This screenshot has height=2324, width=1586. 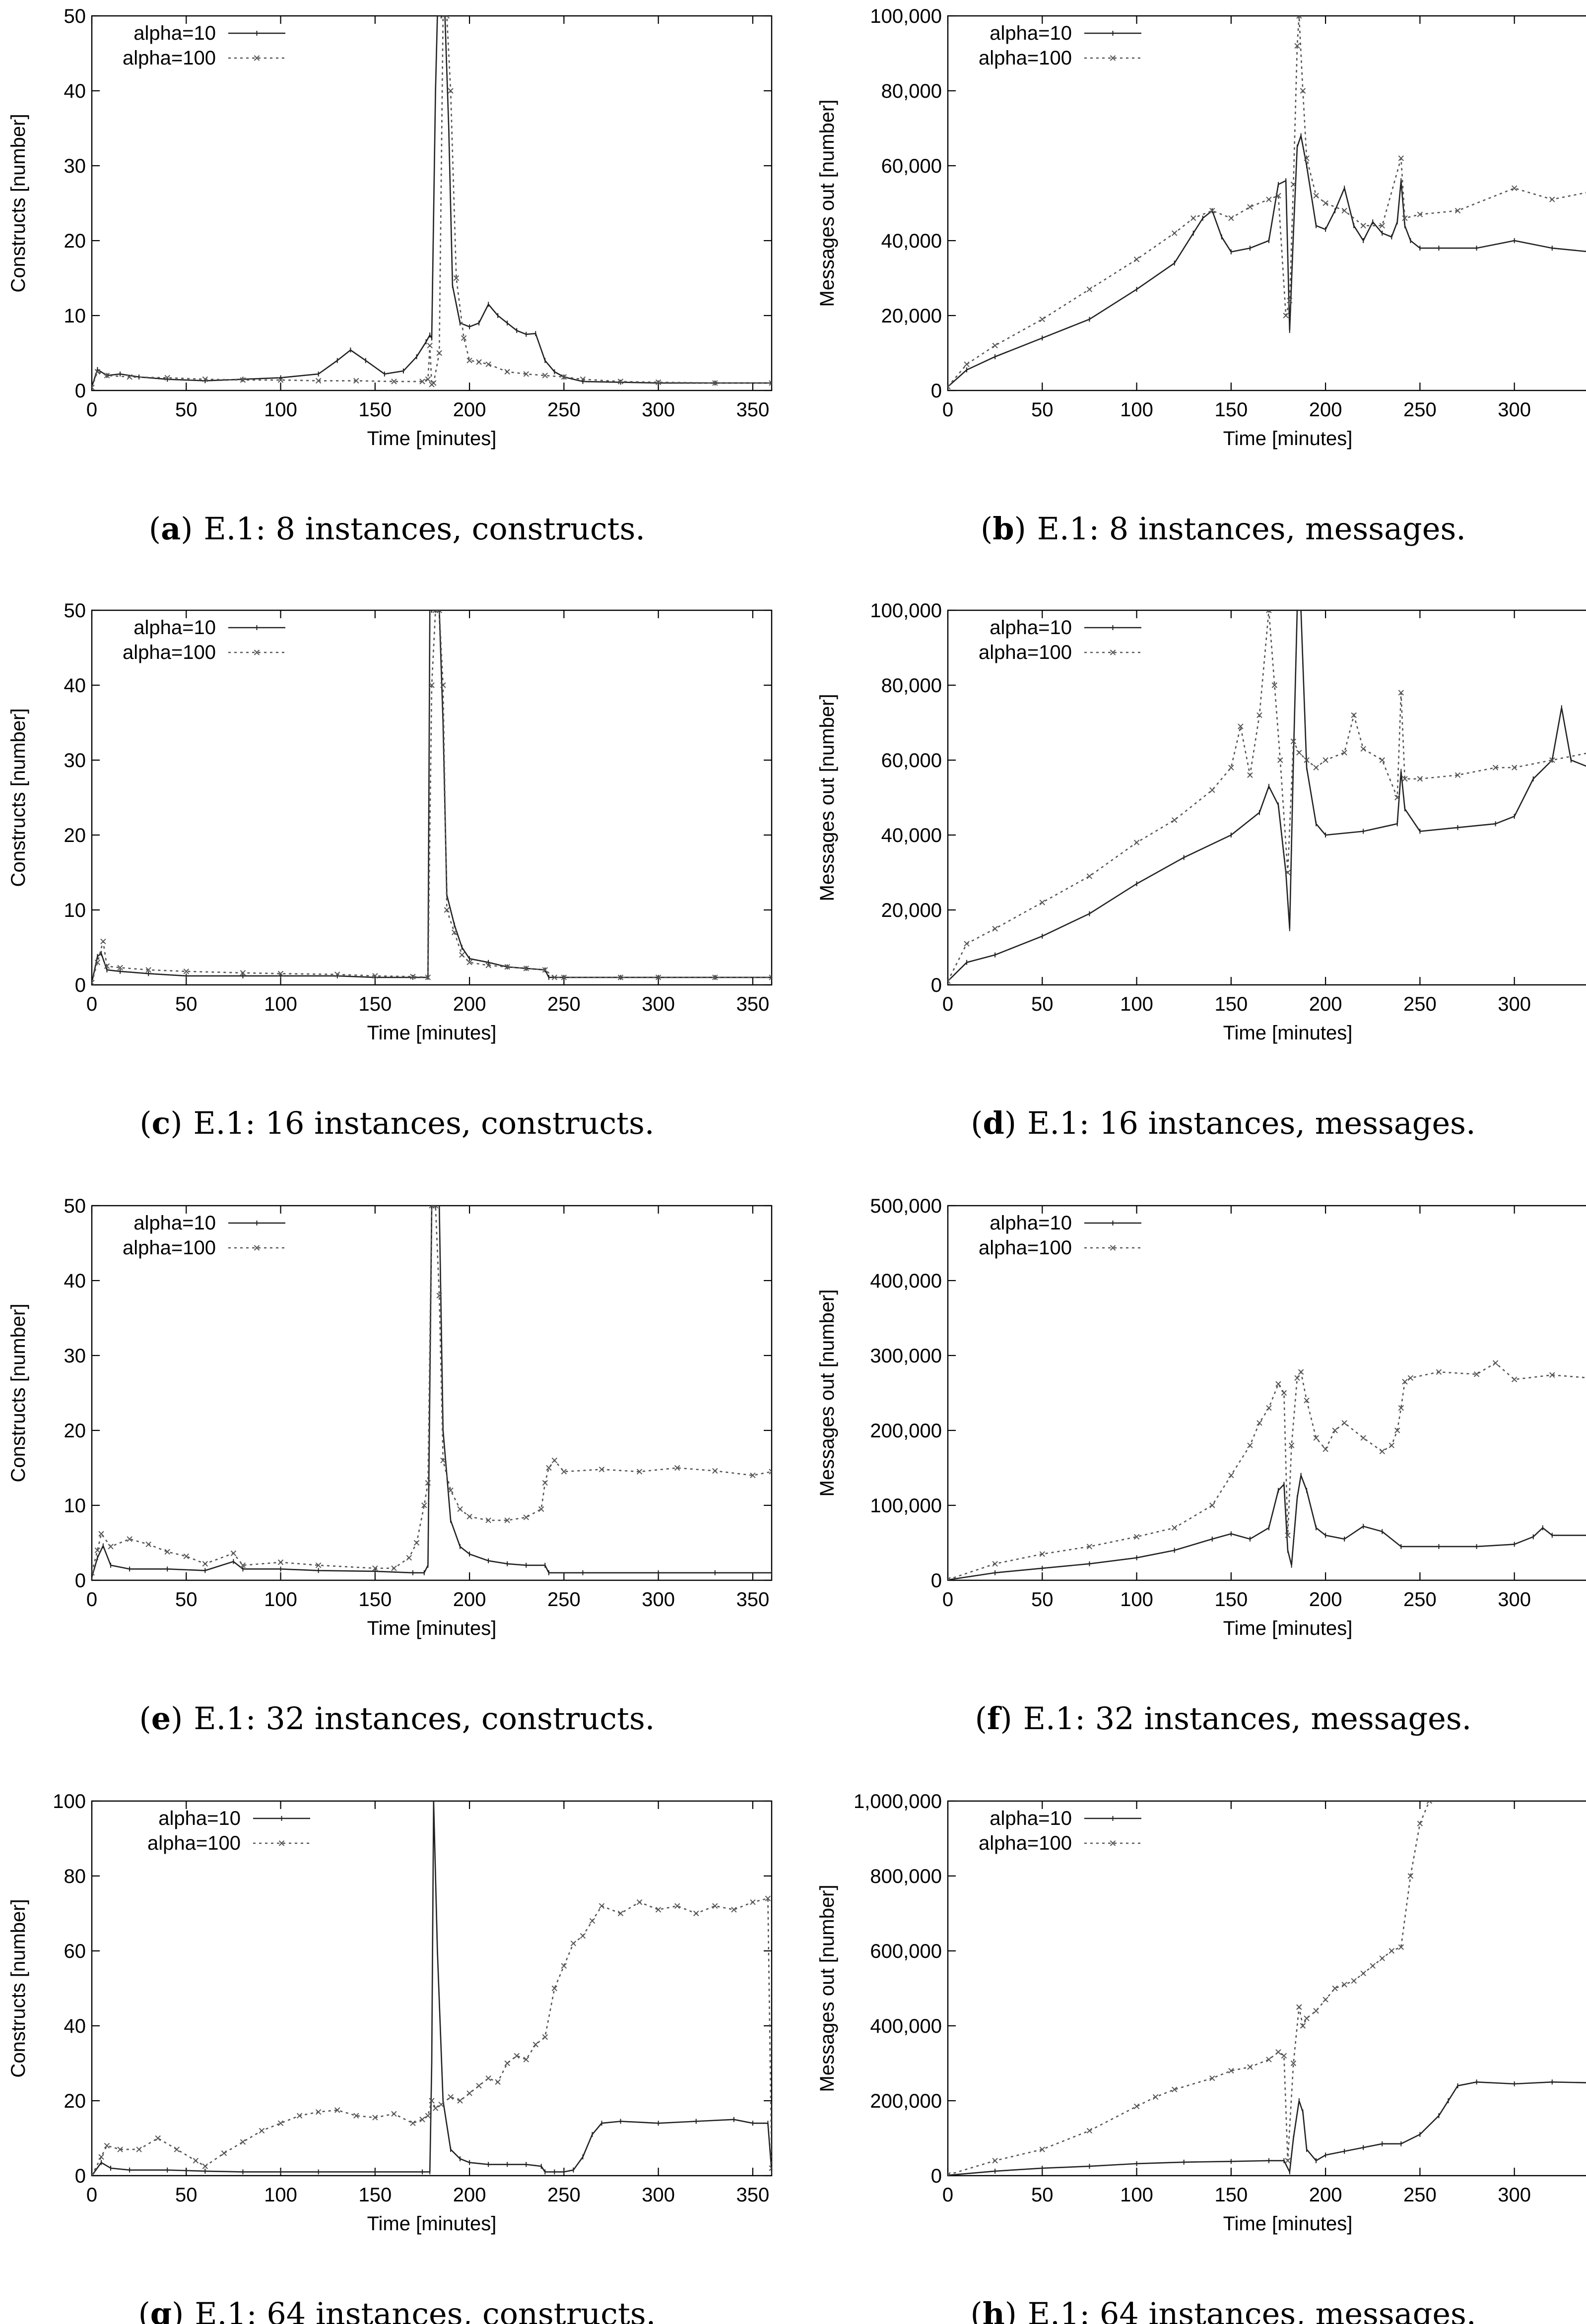 What do you see at coordinates (911, 910) in the screenshot?
I see `y-tick-label: 20,000` at bounding box center [911, 910].